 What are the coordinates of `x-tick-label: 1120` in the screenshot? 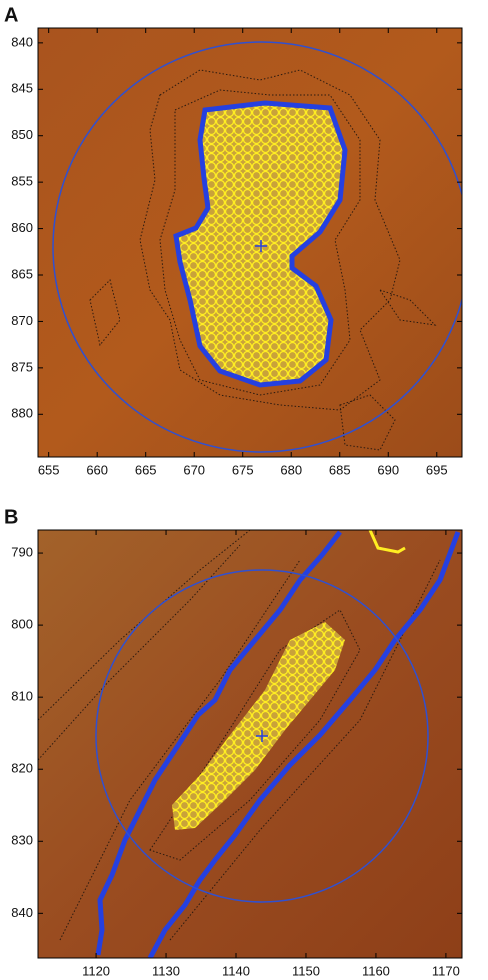 It's located at (96, 970).